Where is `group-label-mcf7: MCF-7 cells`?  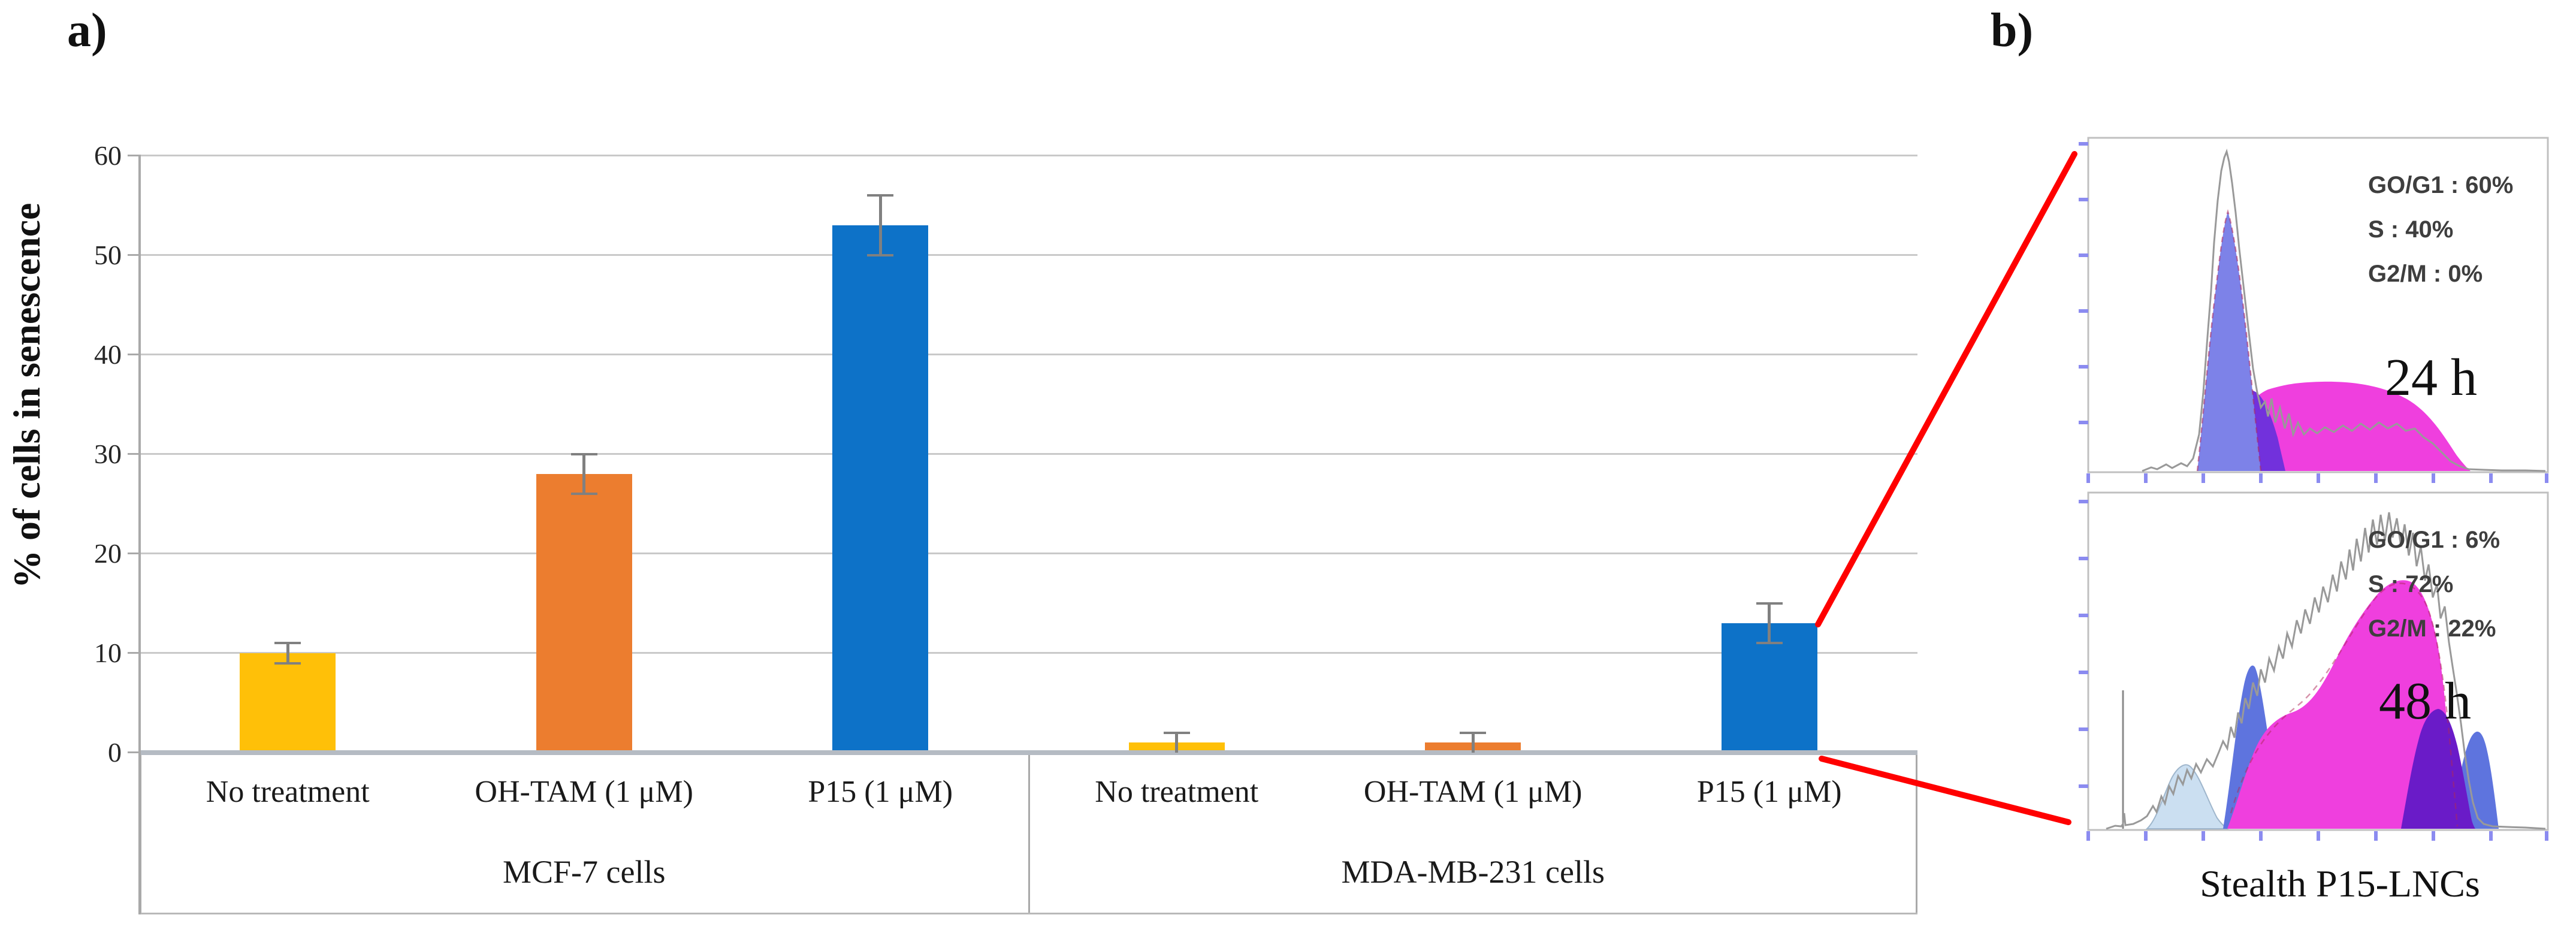 group-label-mcf7: MCF-7 cells is located at coordinates (584, 872).